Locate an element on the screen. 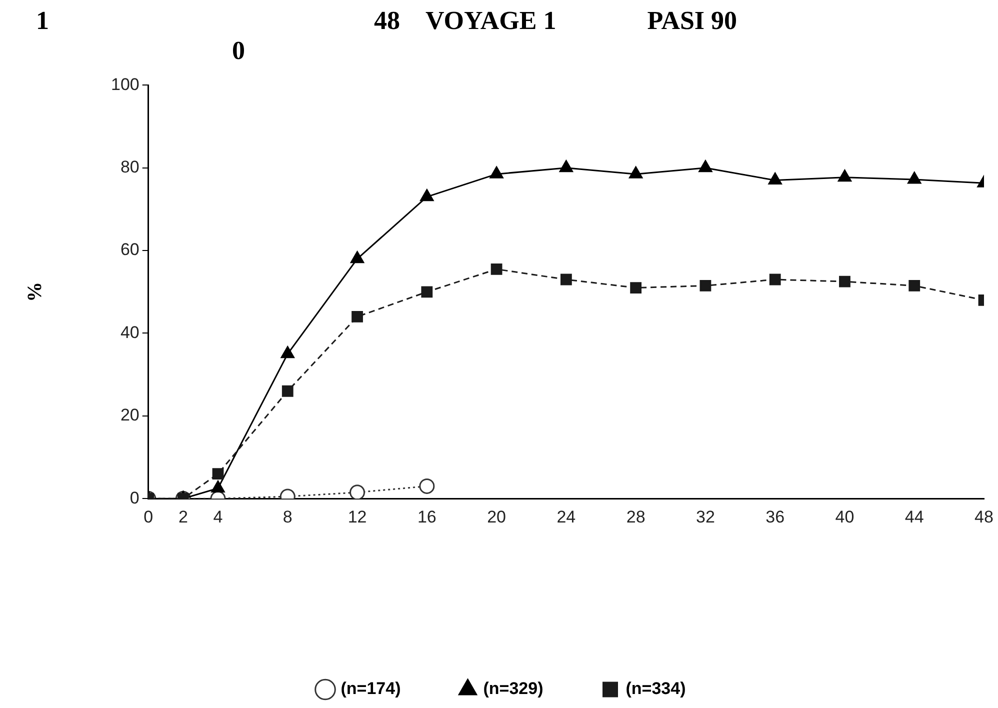 This screenshot has height=708, width=998. x-tick-label: 44 is located at coordinates (914, 516).